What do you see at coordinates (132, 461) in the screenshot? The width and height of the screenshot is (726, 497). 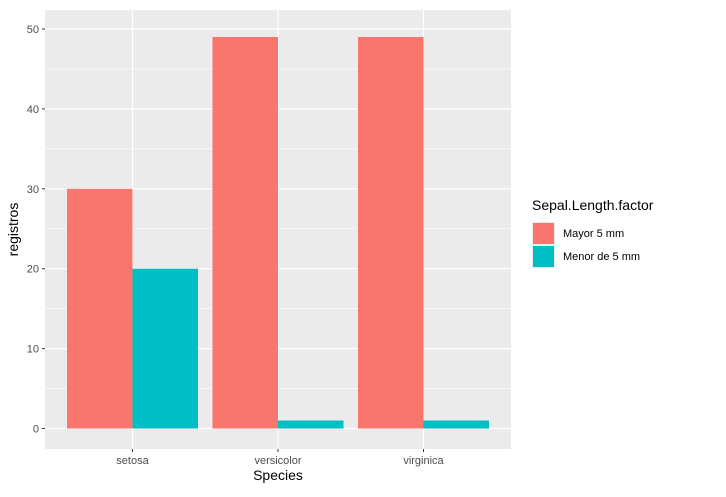 I see `x-tick-label: setosa` at bounding box center [132, 461].